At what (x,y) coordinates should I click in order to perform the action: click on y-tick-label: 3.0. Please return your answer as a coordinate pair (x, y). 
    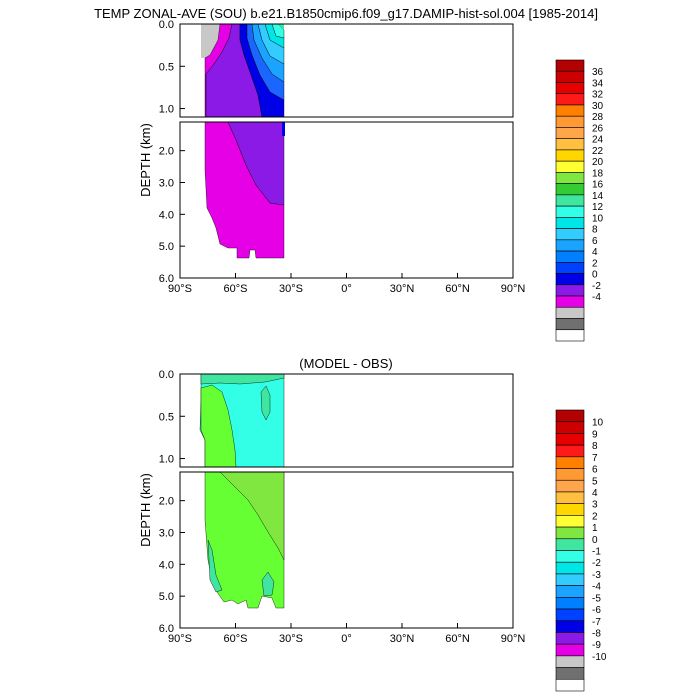
    Looking at the image, I should click on (166, 183).